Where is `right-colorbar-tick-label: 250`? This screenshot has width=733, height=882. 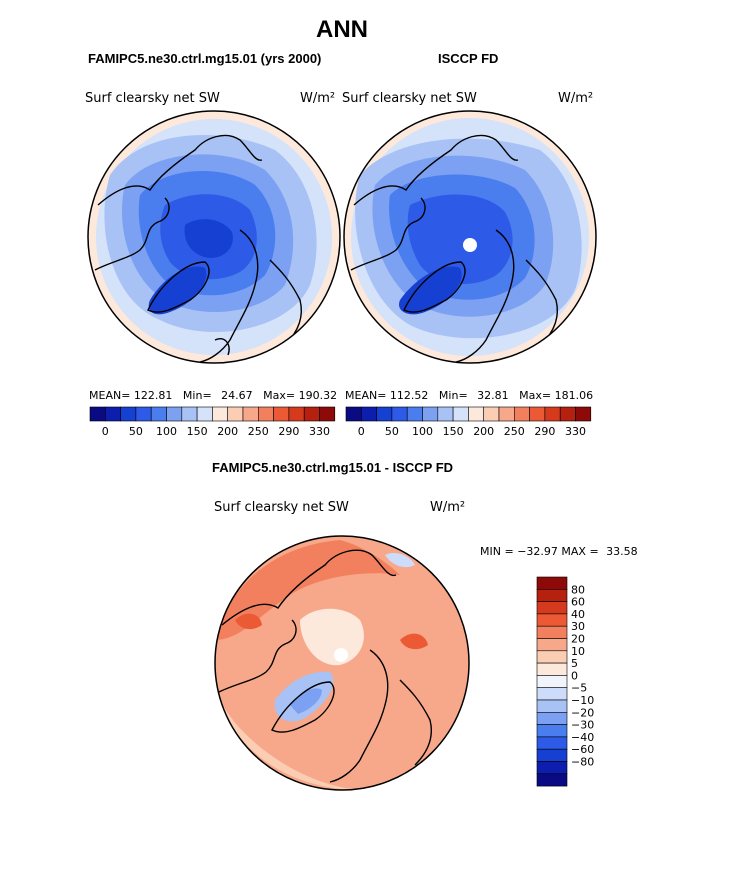
right-colorbar-tick-label: 250 is located at coordinates (514, 431).